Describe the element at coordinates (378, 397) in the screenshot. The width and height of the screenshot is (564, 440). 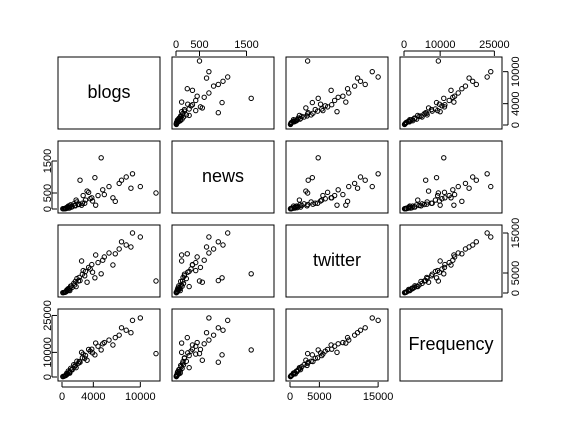
I see `bottom-tick-label-twitter-2: 15000` at that location.